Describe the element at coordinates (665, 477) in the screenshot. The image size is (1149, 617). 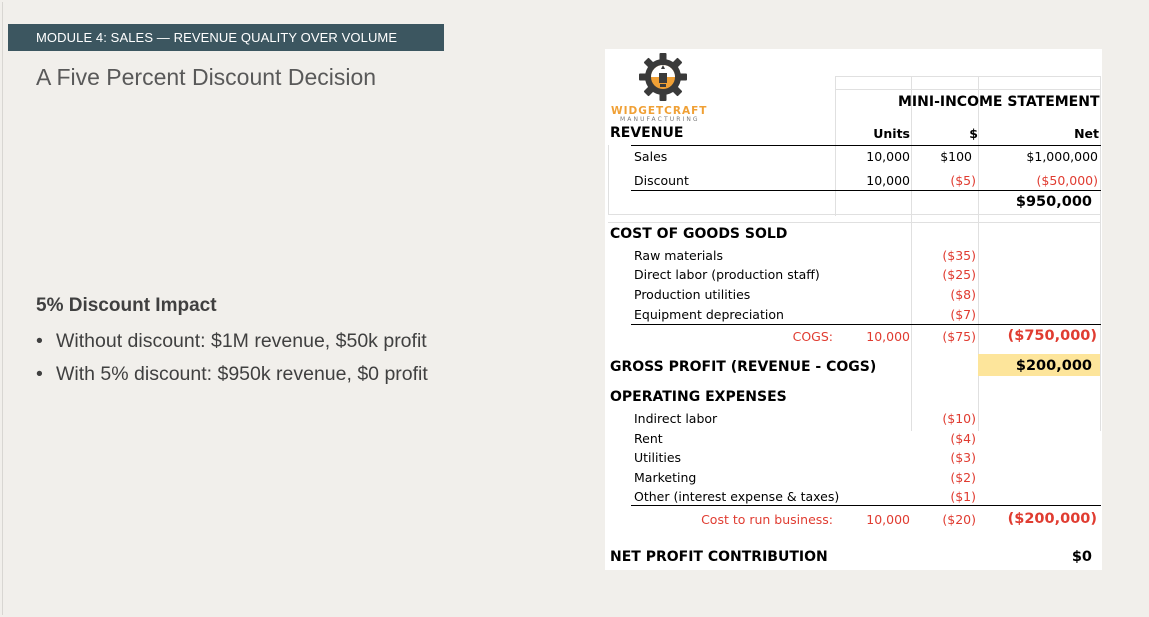
I see `opex-item-label: Marketing` at that location.